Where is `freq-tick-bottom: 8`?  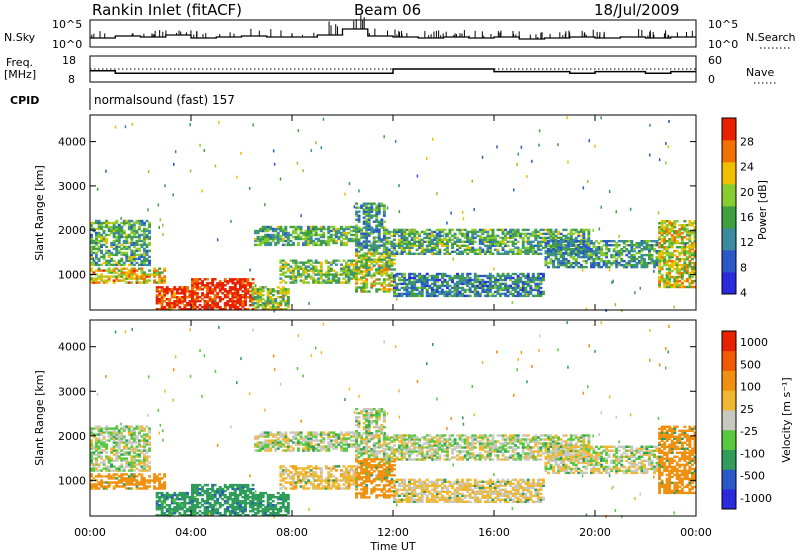 freq-tick-bottom: 8 is located at coordinates (71, 79).